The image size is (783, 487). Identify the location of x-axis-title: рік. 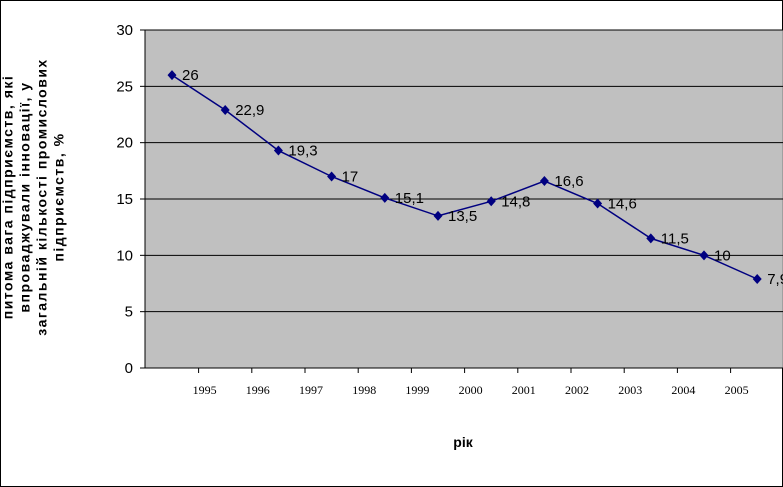
(463, 442).